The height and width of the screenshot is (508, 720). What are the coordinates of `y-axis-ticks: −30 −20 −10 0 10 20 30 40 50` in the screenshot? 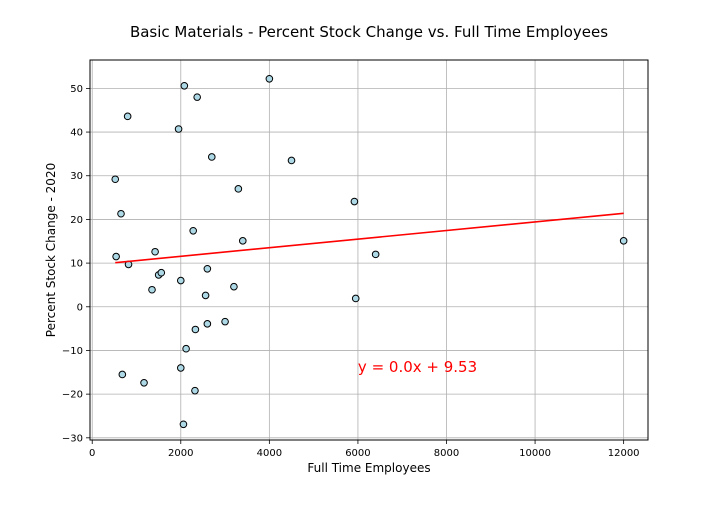 It's located at (76, 264).